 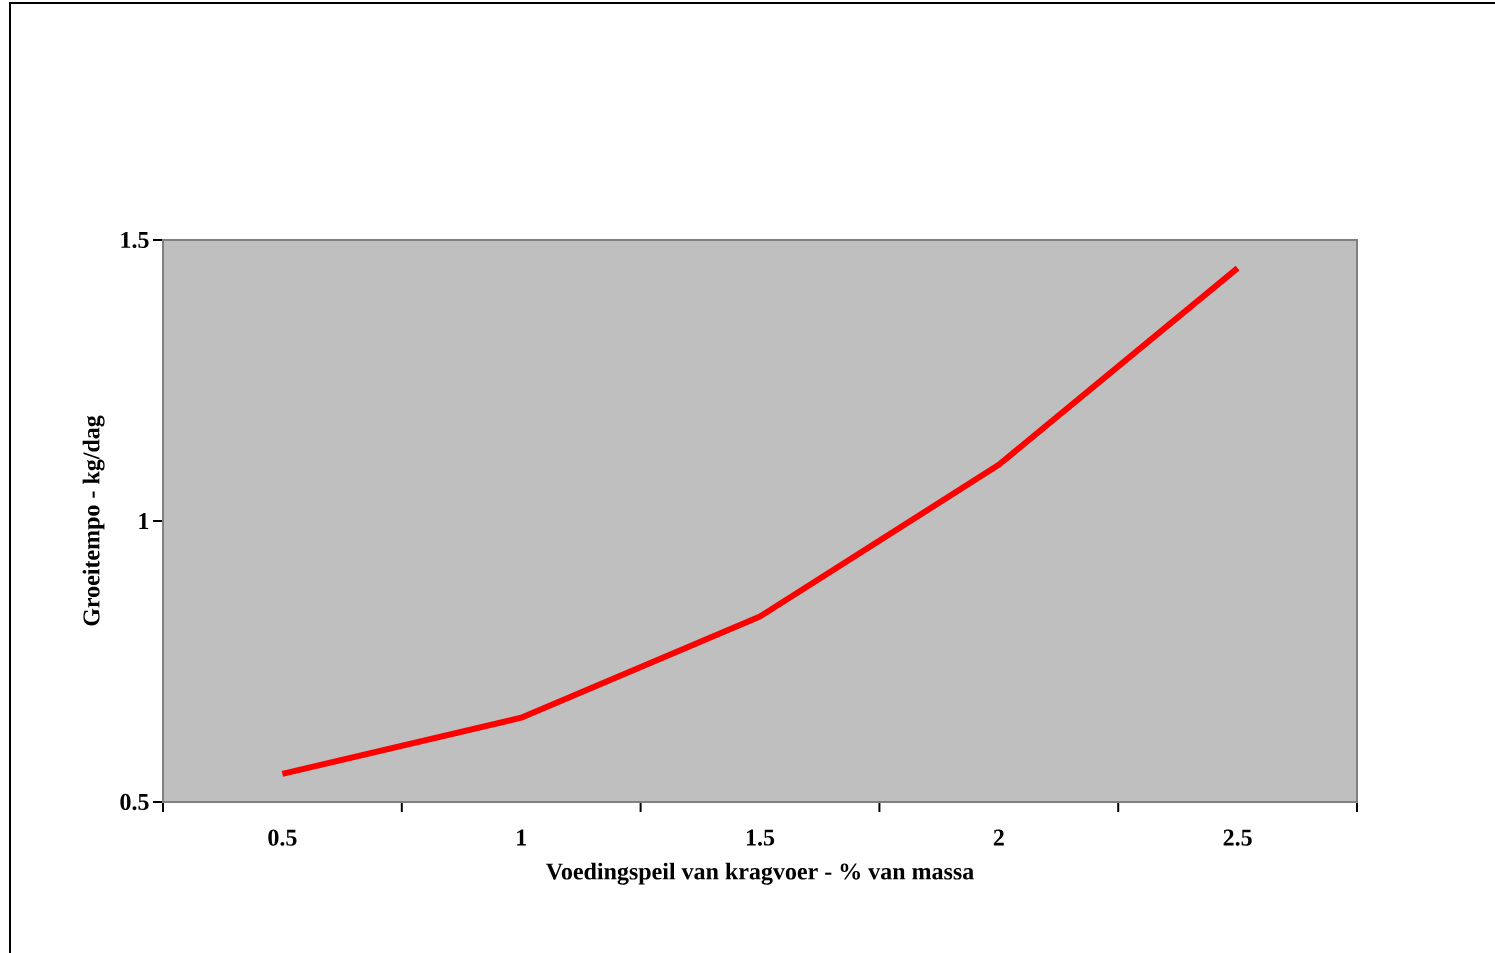 I want to click on x-tick-label: 2, so click(x=998, y=837).